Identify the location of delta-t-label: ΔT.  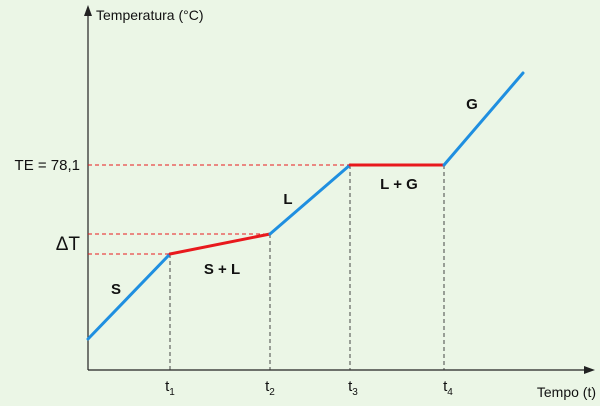
(68, 244).